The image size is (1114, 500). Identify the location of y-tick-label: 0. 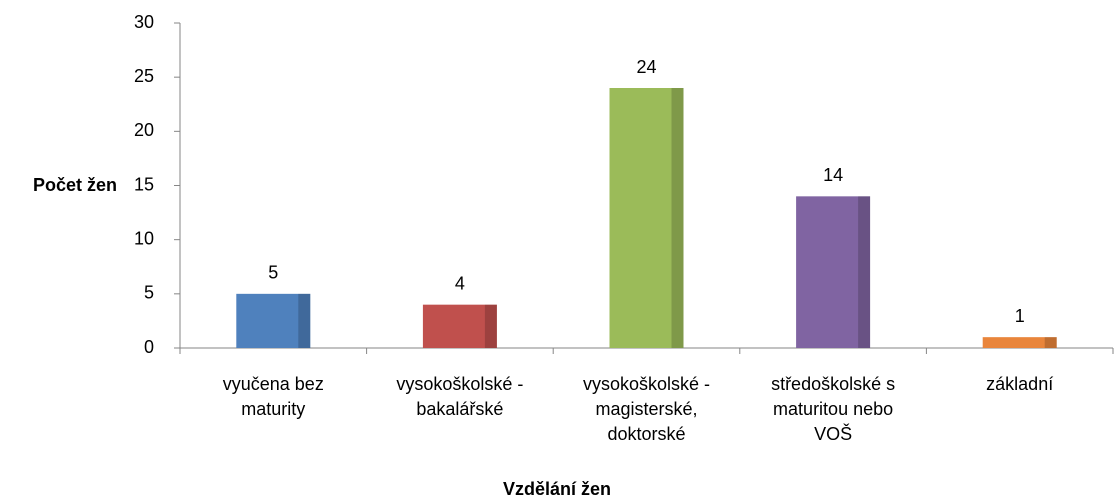
(149, 347).